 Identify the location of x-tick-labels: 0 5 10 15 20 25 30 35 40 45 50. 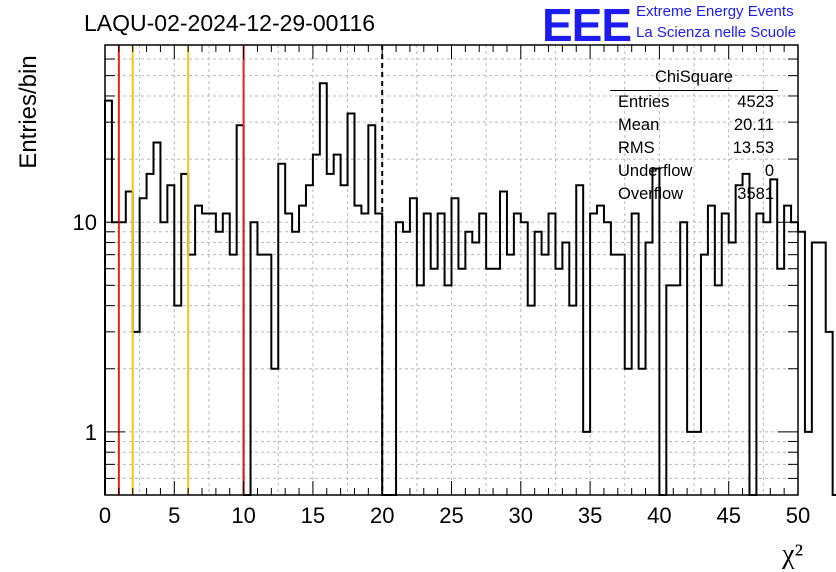
(454, 515).